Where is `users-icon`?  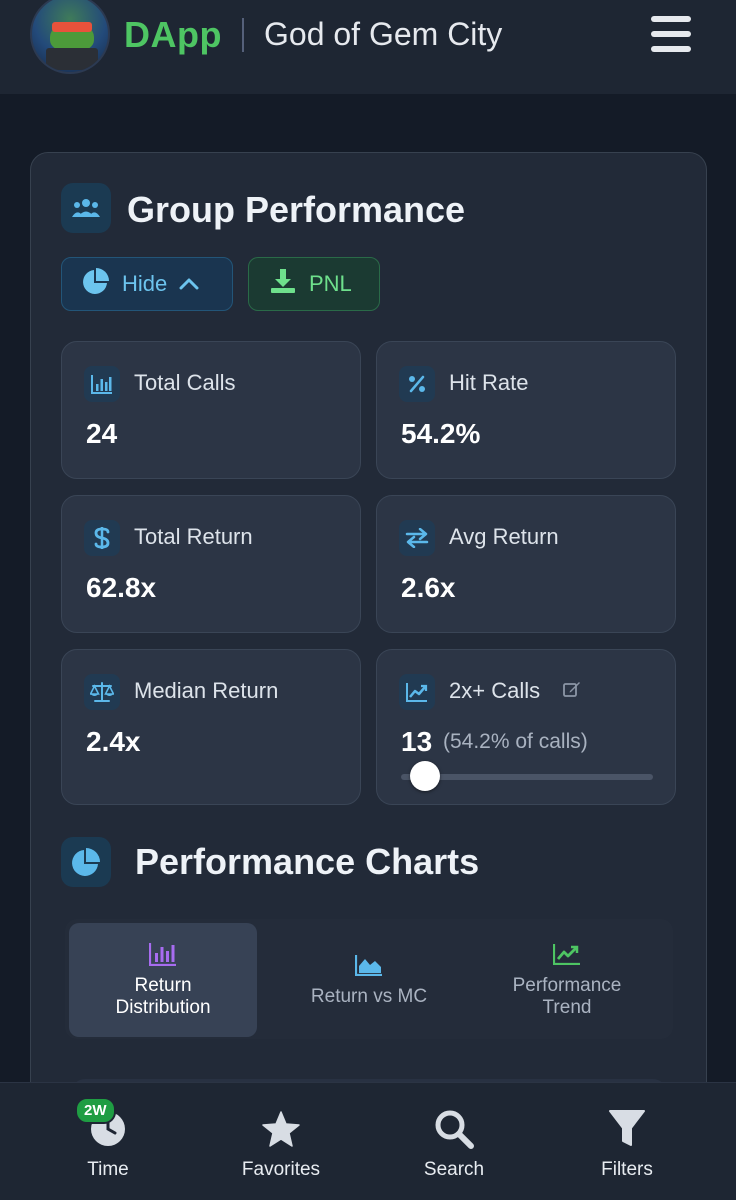
users-icon is located at coordinates (86, 208).